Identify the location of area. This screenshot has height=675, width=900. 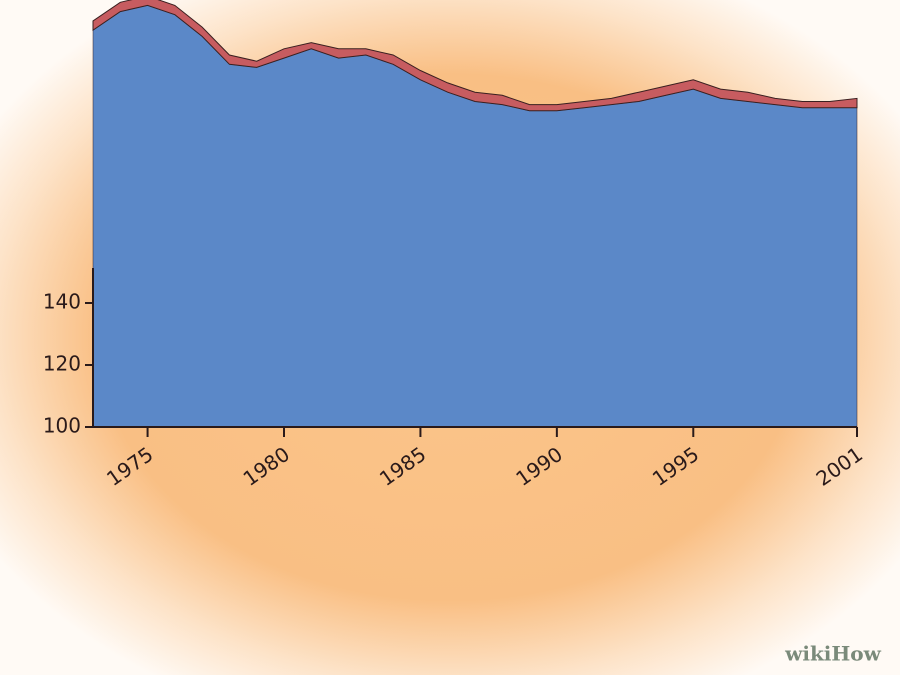
(475, 56).